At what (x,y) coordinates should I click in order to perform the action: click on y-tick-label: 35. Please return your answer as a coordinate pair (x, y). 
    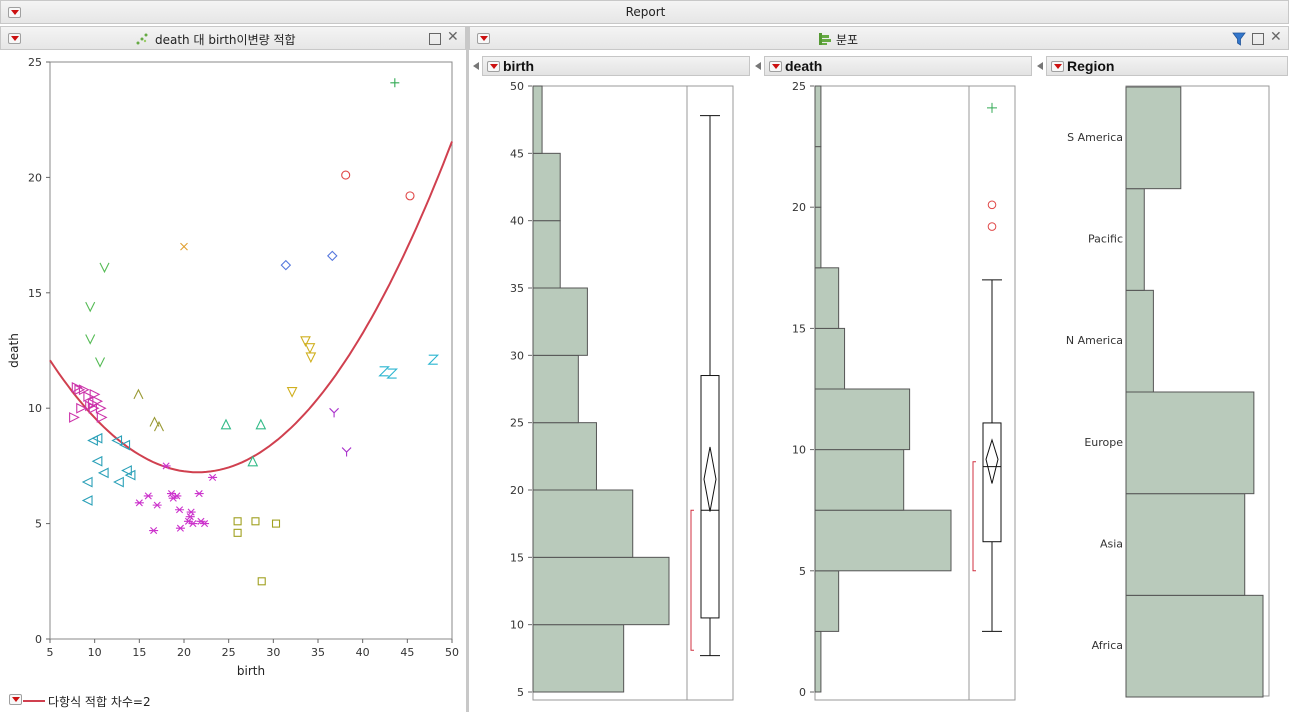
    Looking at the image, I should click on (517, 288).